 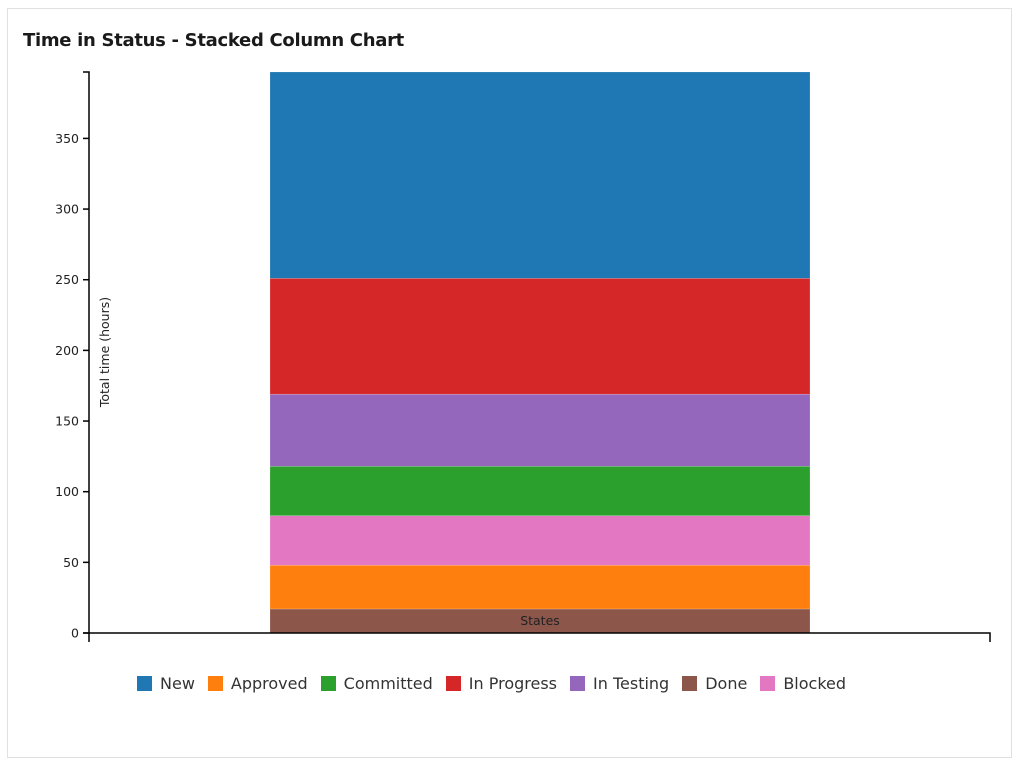 What do you see at coordinates (67, 138) in the screenshot?
I see `y-tick-label: 350` at bounding box center [67, 138].